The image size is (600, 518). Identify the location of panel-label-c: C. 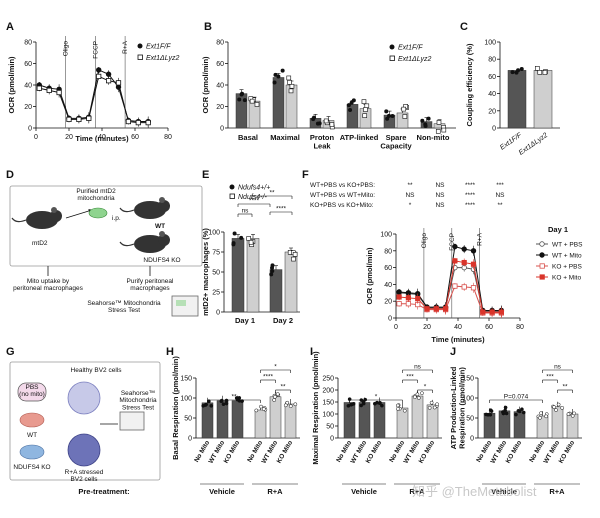
(464, 27).